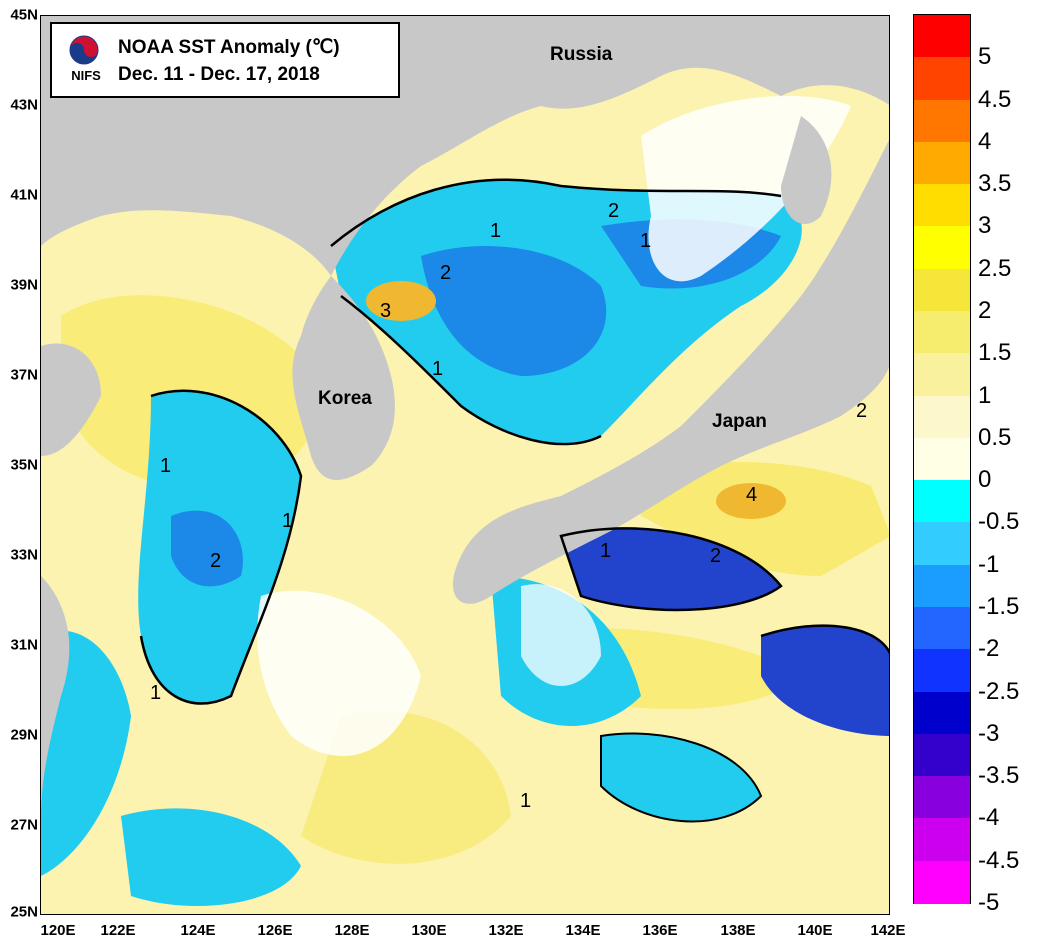 This screenshot has width=1048, height=945. What do you see at coordinates (198, 930) in the screenshot?
I see `lon-tick-124e: 124E` at bounding box center [198, 930].